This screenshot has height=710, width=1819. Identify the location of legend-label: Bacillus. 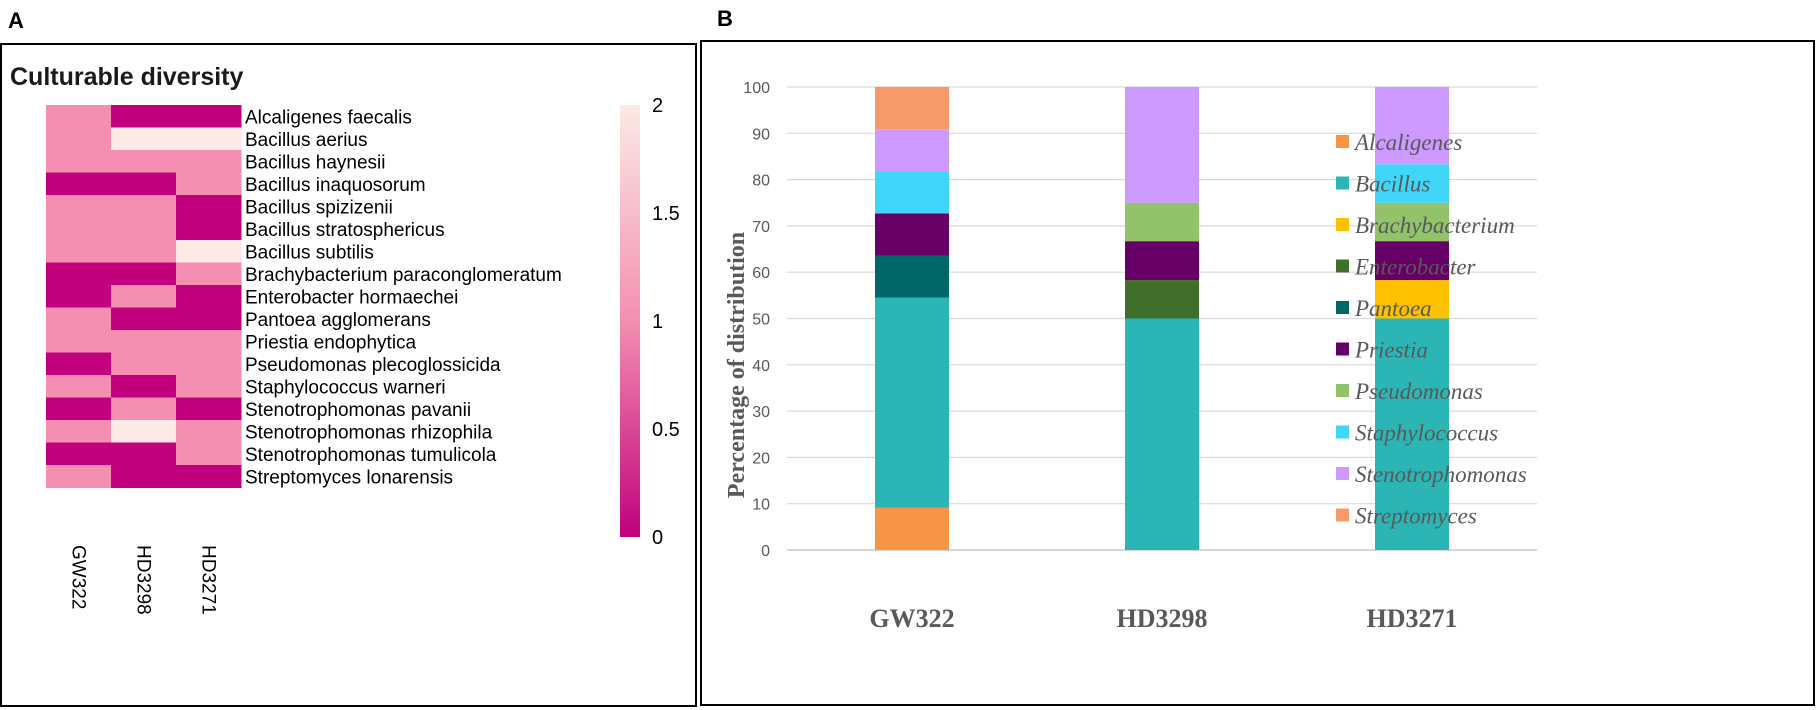
(1392, 184).